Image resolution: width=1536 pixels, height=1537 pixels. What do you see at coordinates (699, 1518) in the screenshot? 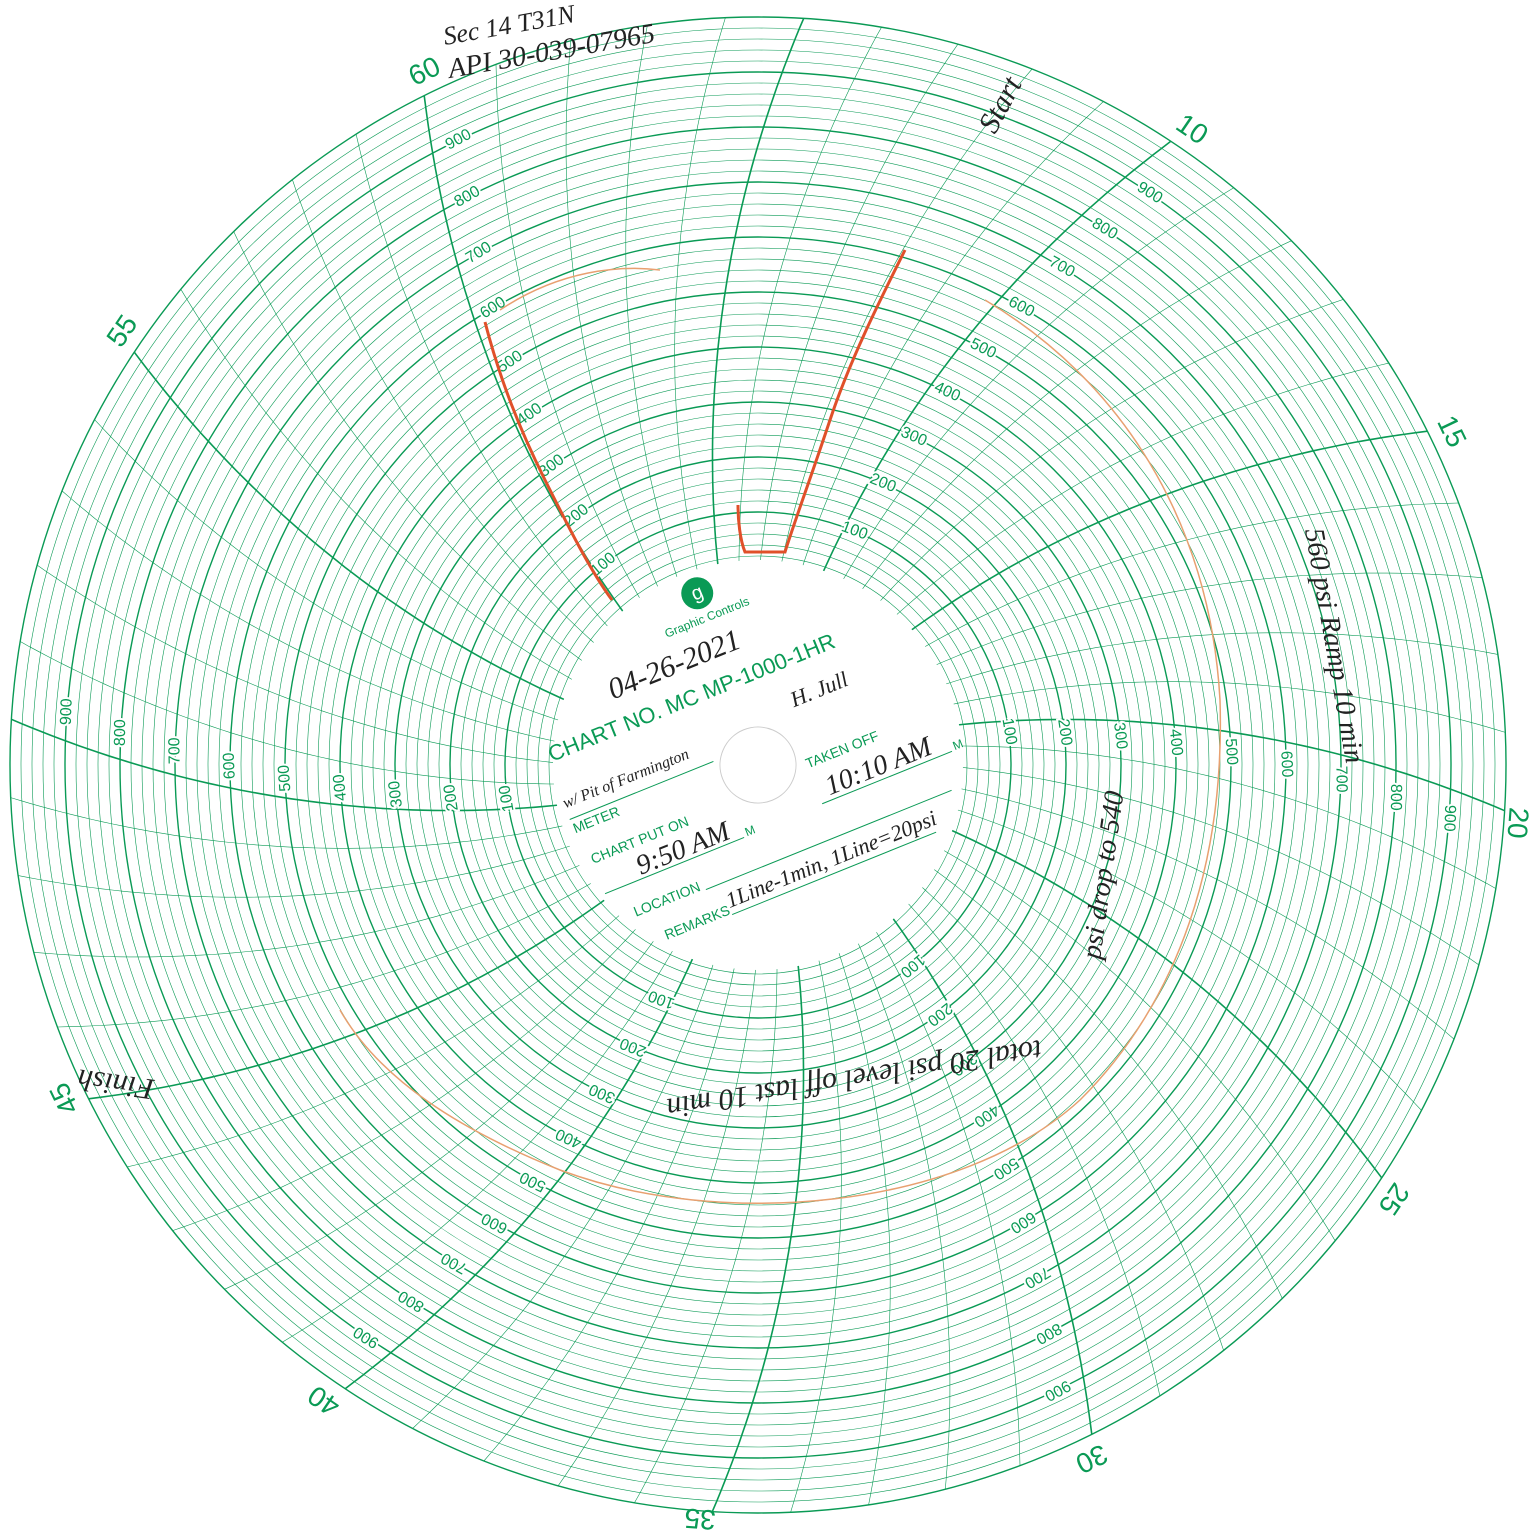
I see `minute-label: 35` at bounding box center [699, 1518].